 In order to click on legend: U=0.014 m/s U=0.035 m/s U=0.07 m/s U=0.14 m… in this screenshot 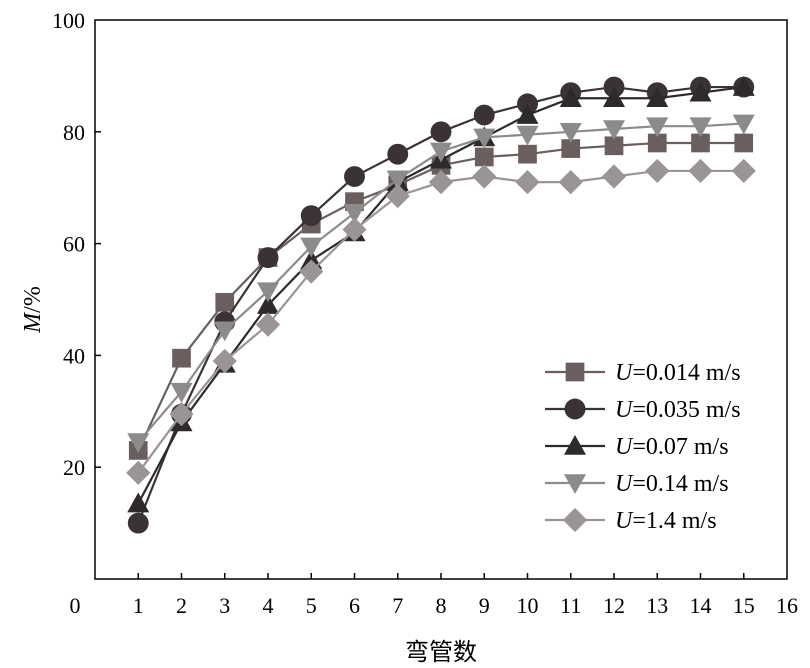, I will do `click(643, 447)`.